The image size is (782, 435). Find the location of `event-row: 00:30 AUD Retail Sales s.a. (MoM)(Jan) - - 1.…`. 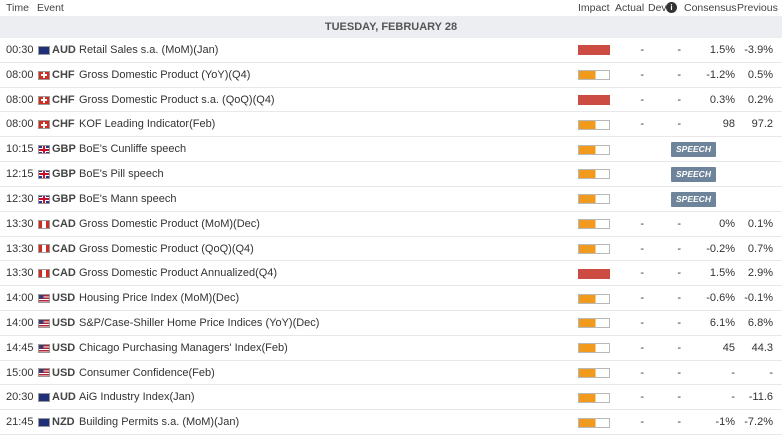

event-row: 00:30 AUD Retail Sales s.a. (MoM)(Jan) - - 1.… is located at coordinates (391, 50).